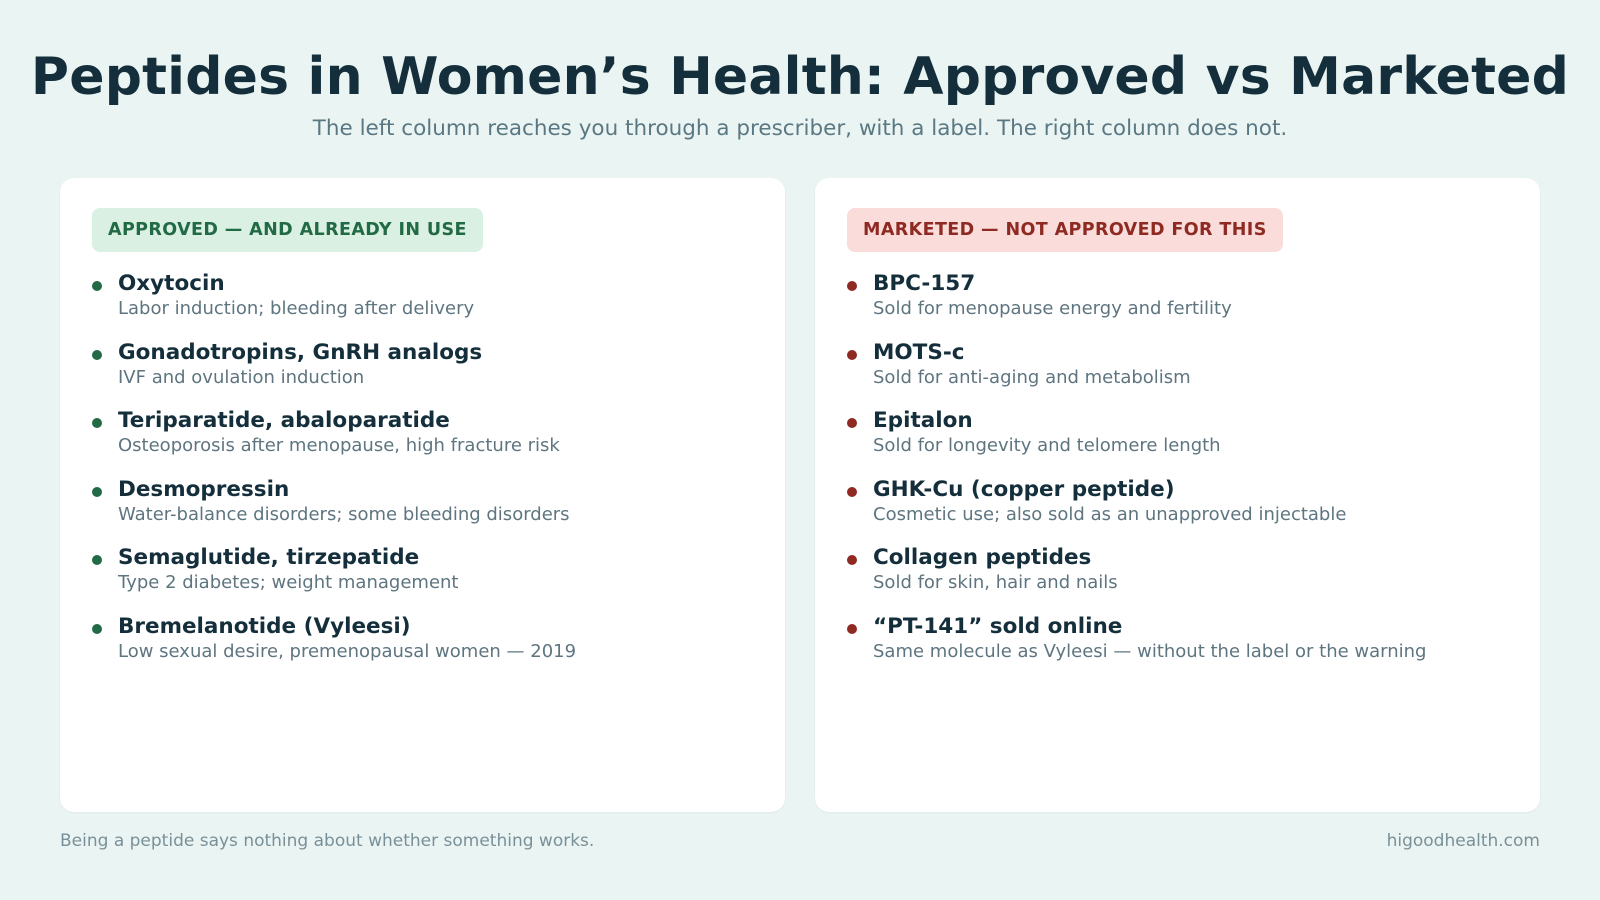  What do you see at coordinates (1047, 446) in the screenshot?
I see `item-description: Sold for longevity and telomere length` at bounding box center [1047, 446].